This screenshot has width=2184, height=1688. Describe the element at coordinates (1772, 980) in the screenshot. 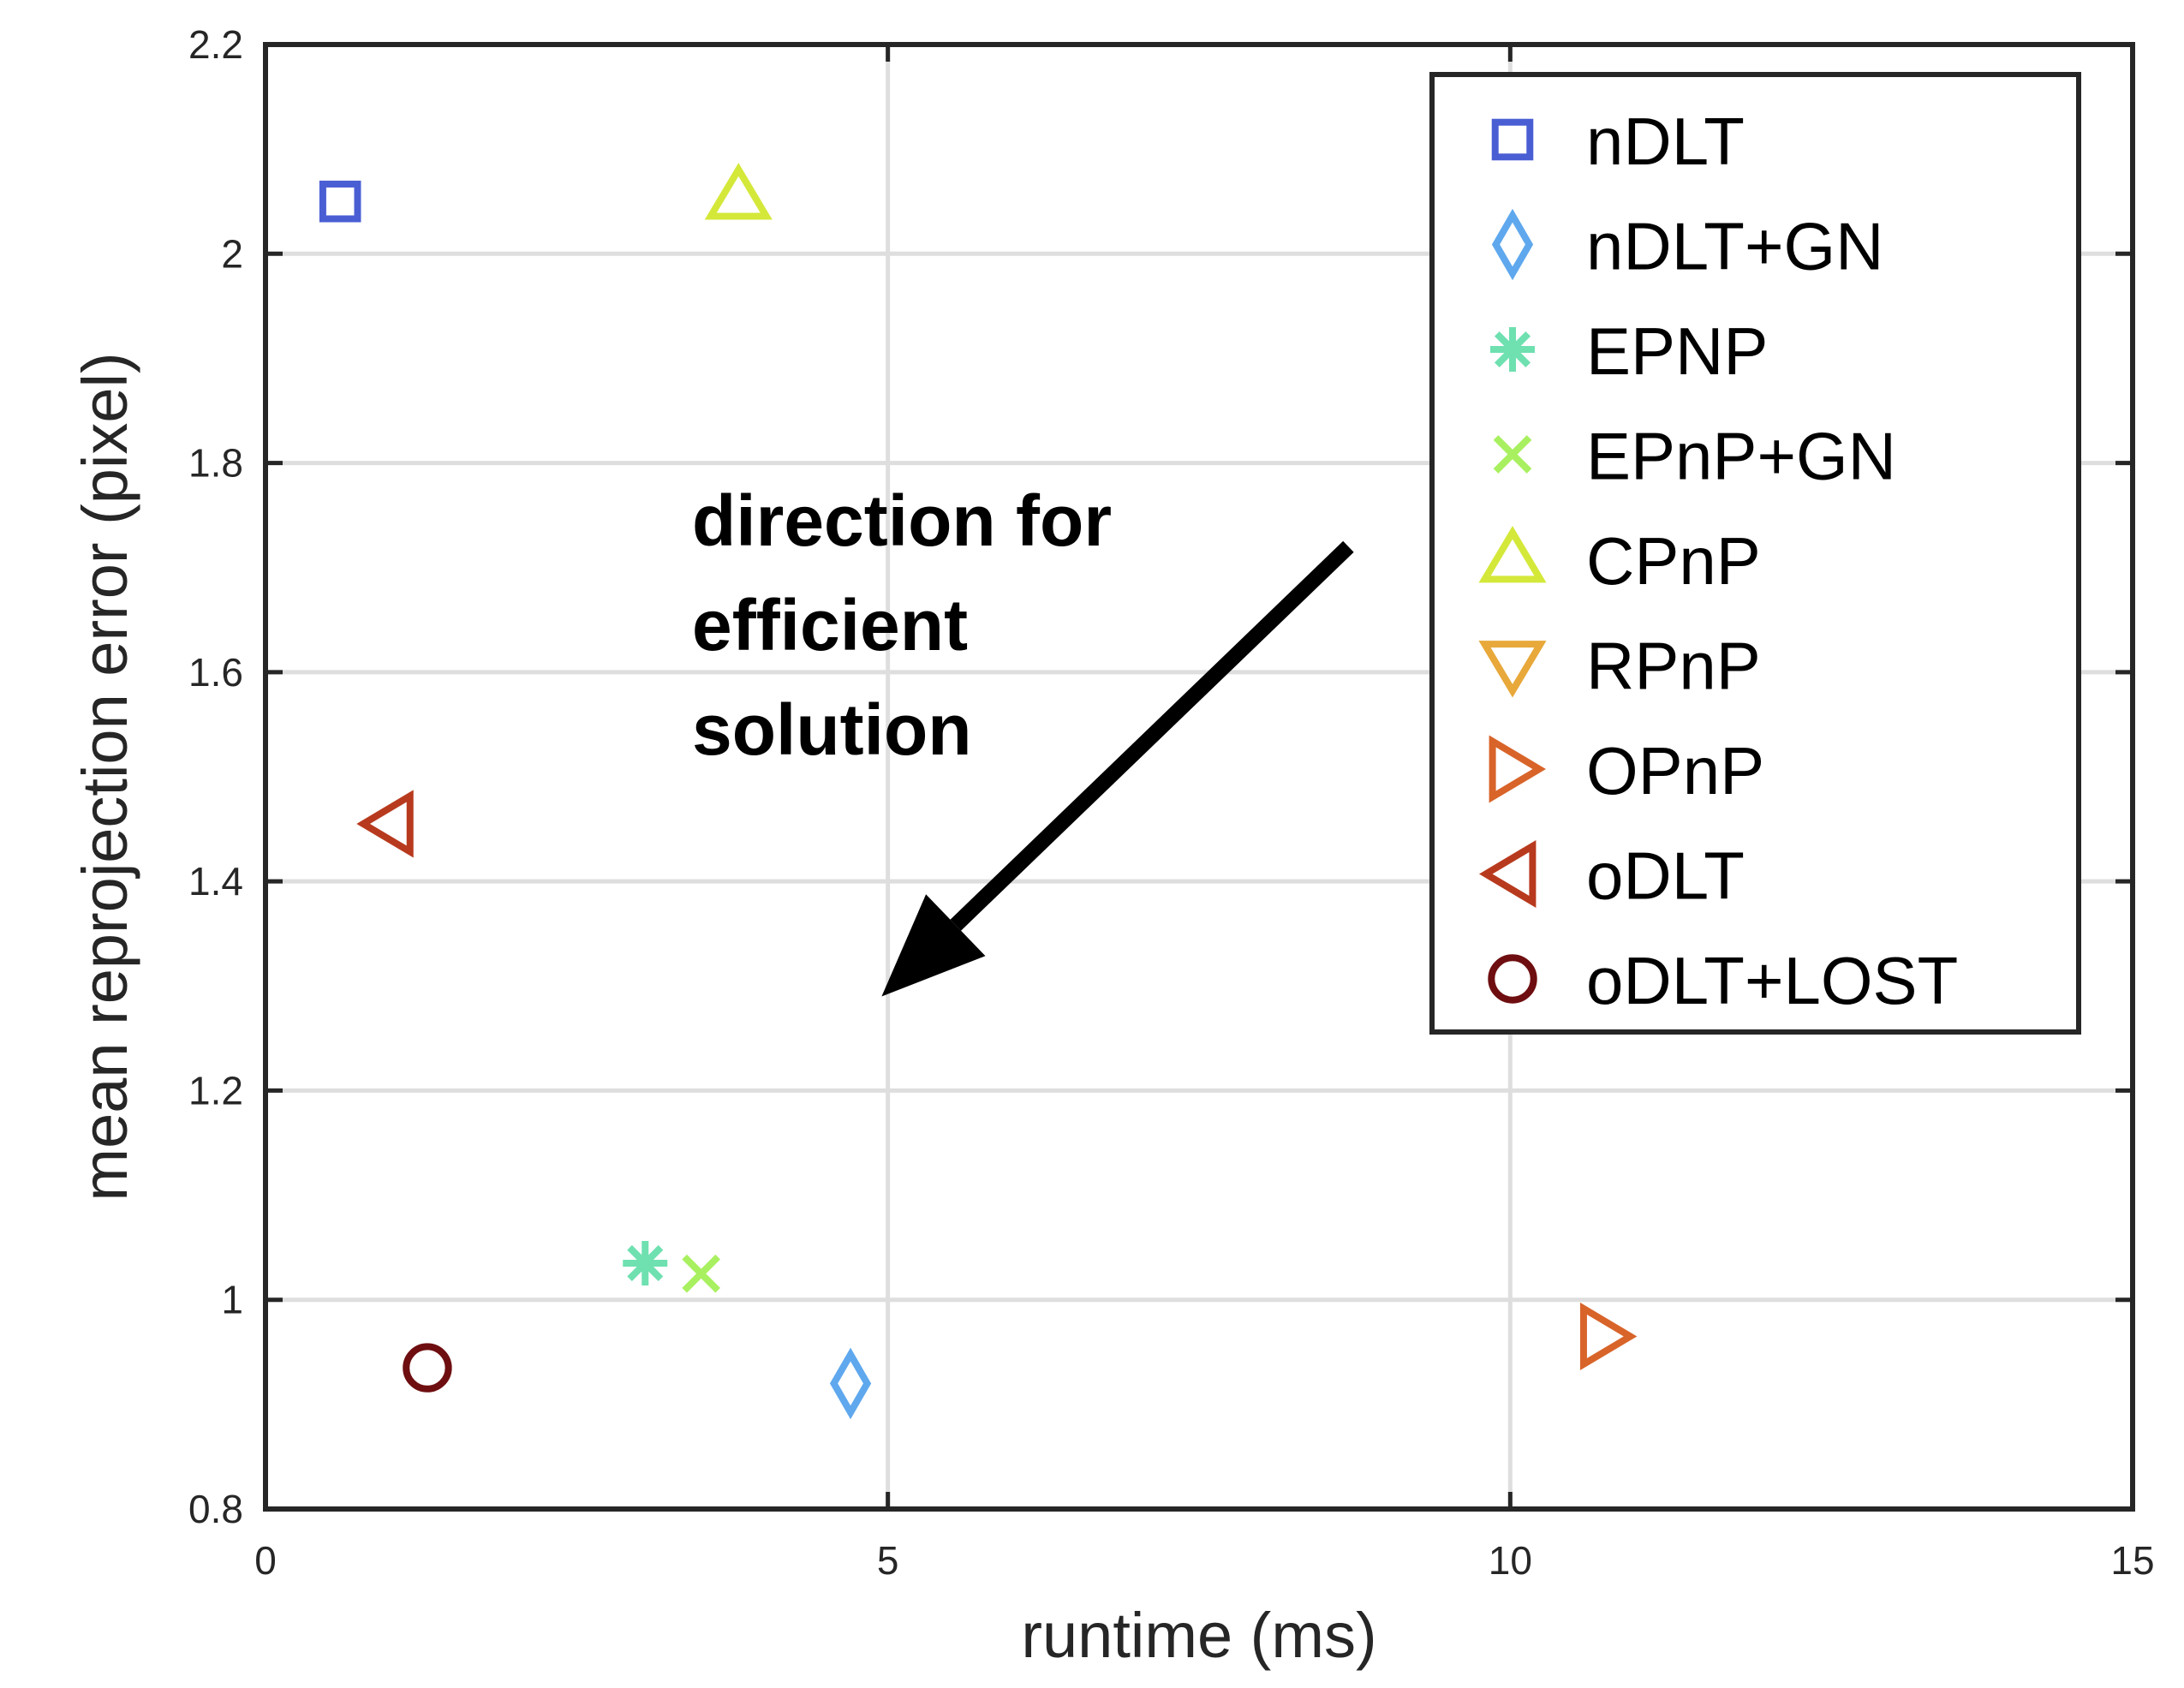

I see `legend-label: oDLT+LOST` at that location.